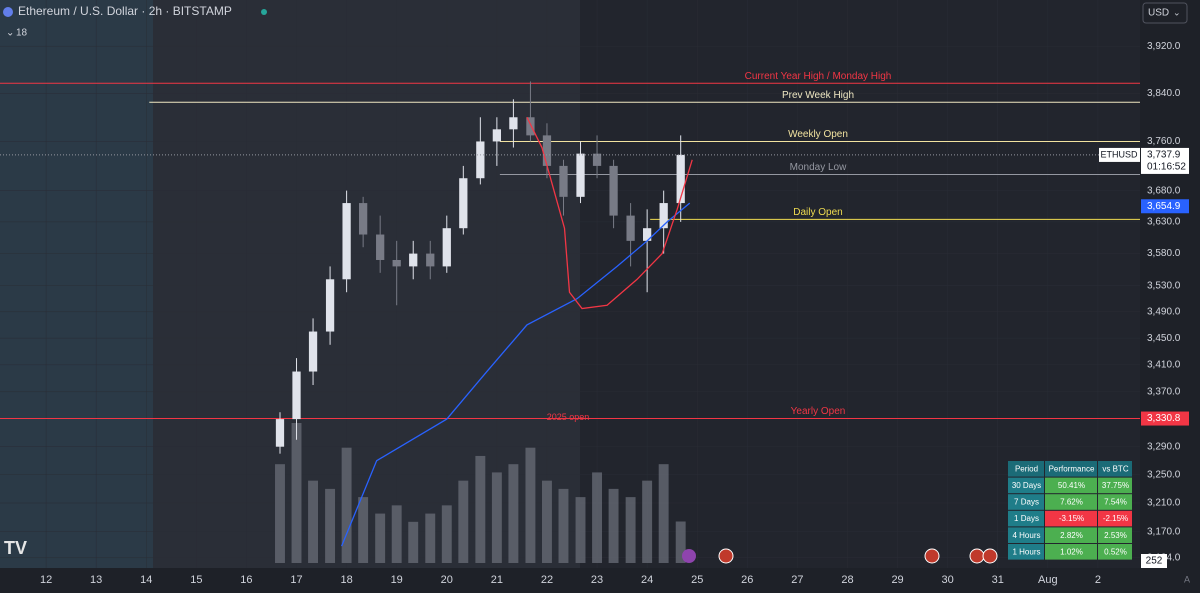  I want to click on price-tag-label: 3,330.8, so click(1164, 418).